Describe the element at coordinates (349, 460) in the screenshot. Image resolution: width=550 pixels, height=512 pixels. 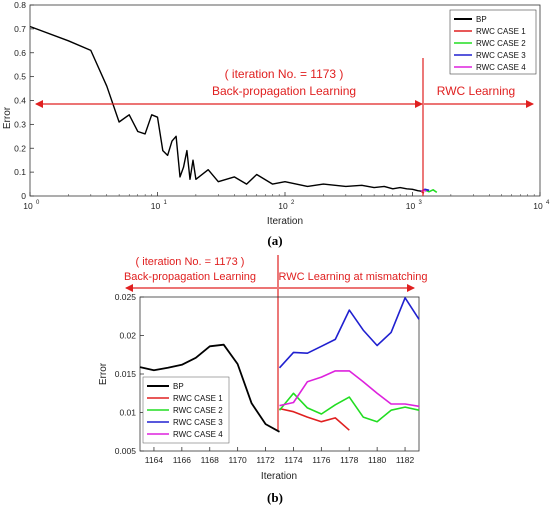
I see `chart-b-xtick-label: 1178` at that location.